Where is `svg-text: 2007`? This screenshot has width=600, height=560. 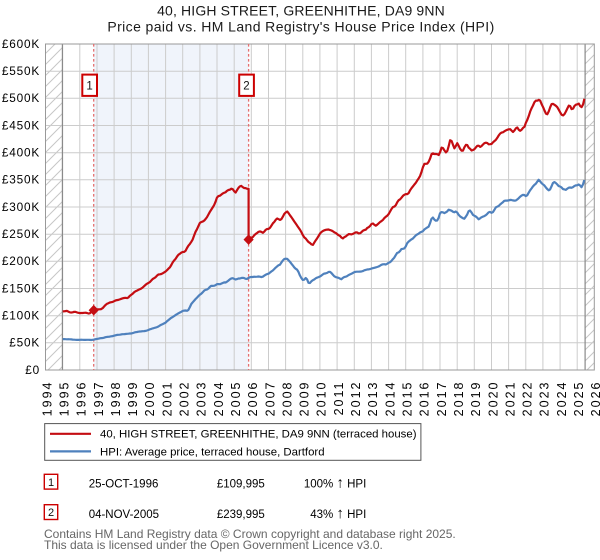
svg-text: 2007 is located at coordinates (270, 399).